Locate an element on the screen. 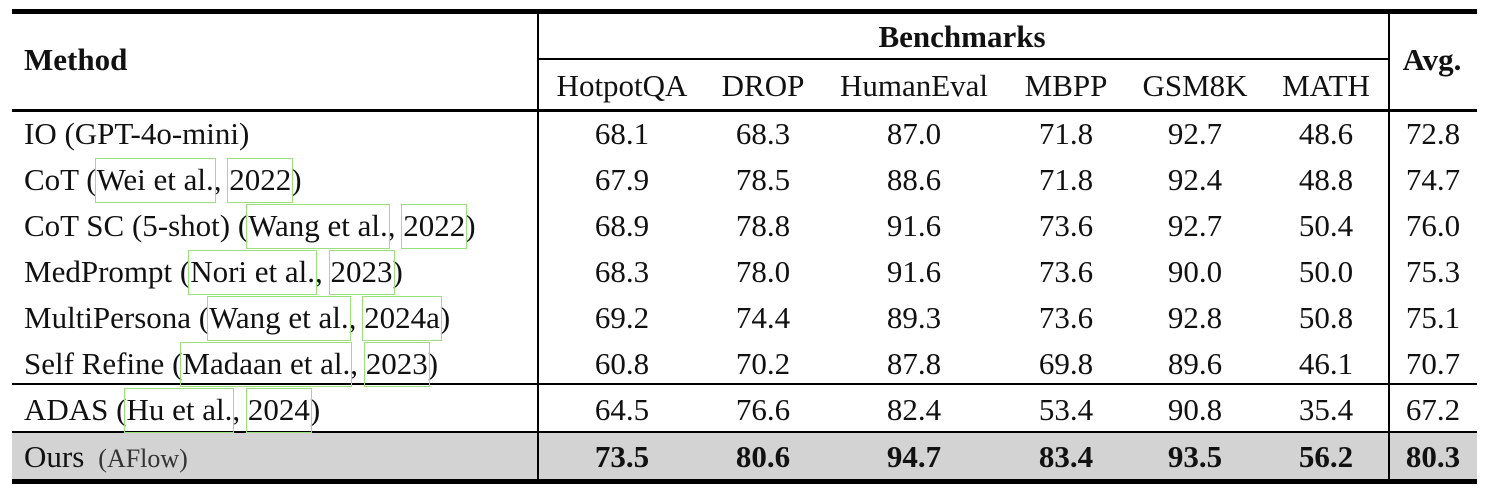 Image resolution: width=1492 pixels, height=492 pixels. method-cell: CoT (Wei et al., 2022) is located at coordinates (163, 179).